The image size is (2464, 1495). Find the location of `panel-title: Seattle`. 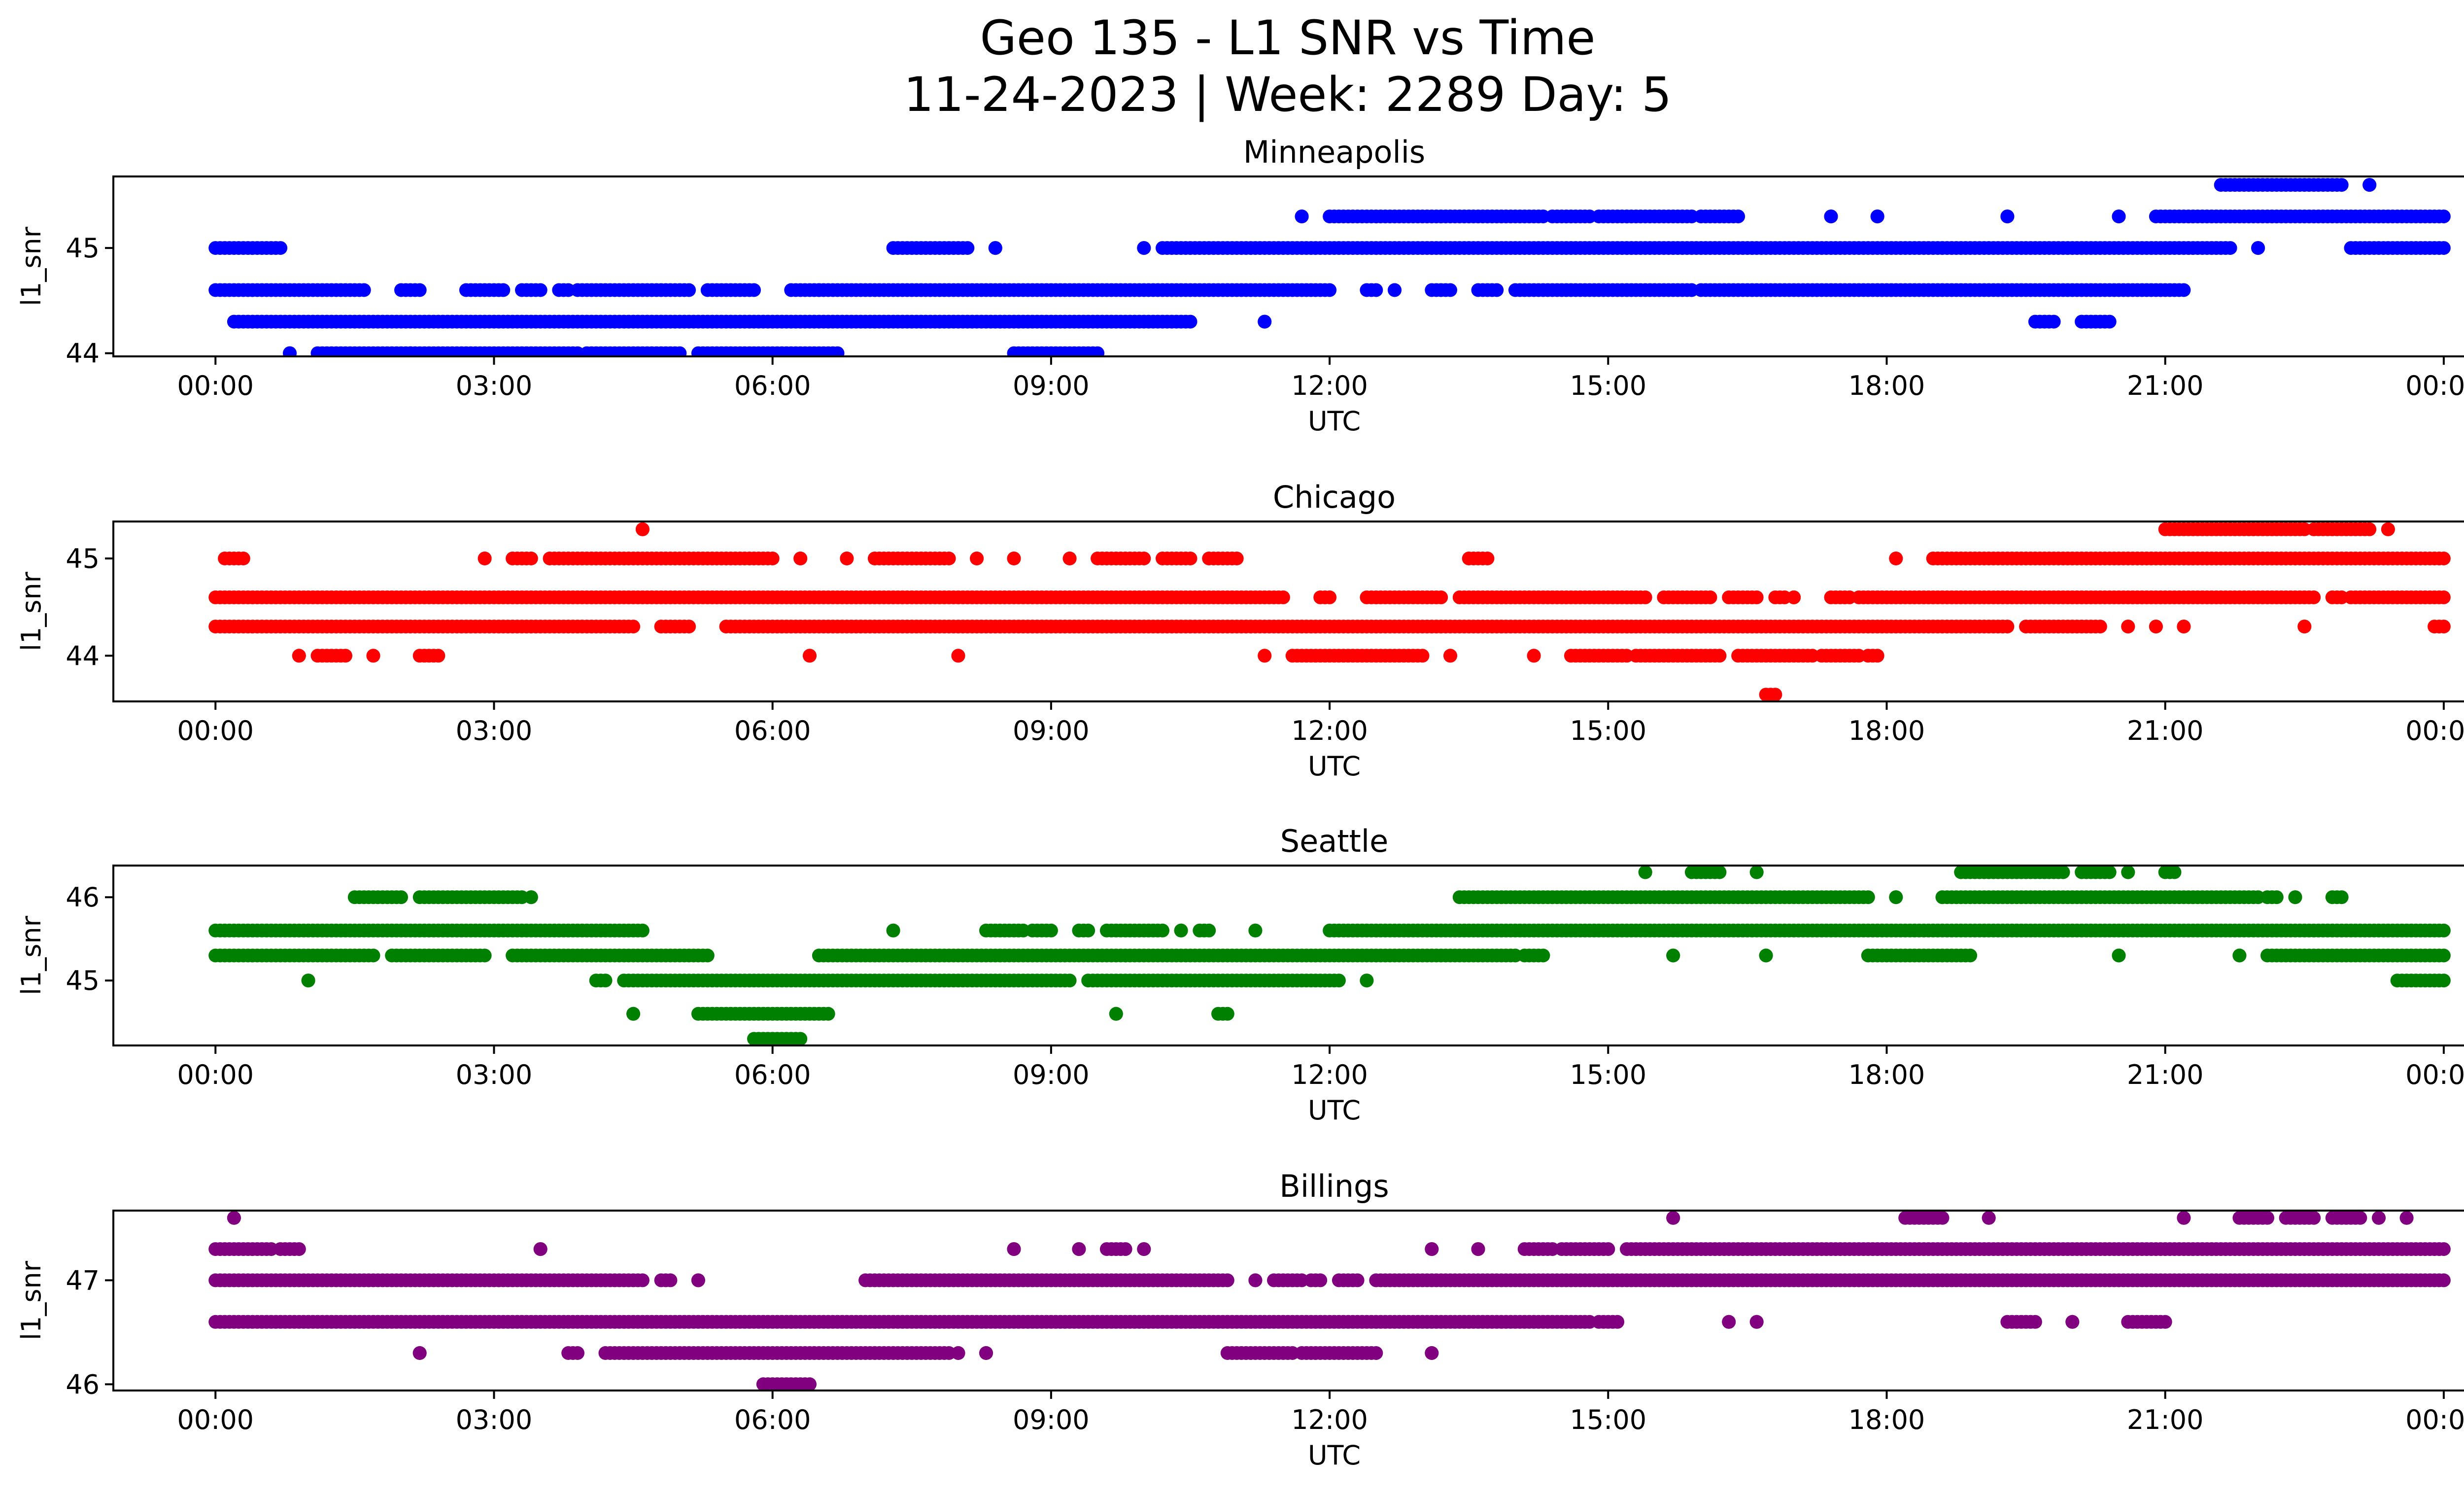

panel-title: Seattle is located at coordinates (1334, 841).